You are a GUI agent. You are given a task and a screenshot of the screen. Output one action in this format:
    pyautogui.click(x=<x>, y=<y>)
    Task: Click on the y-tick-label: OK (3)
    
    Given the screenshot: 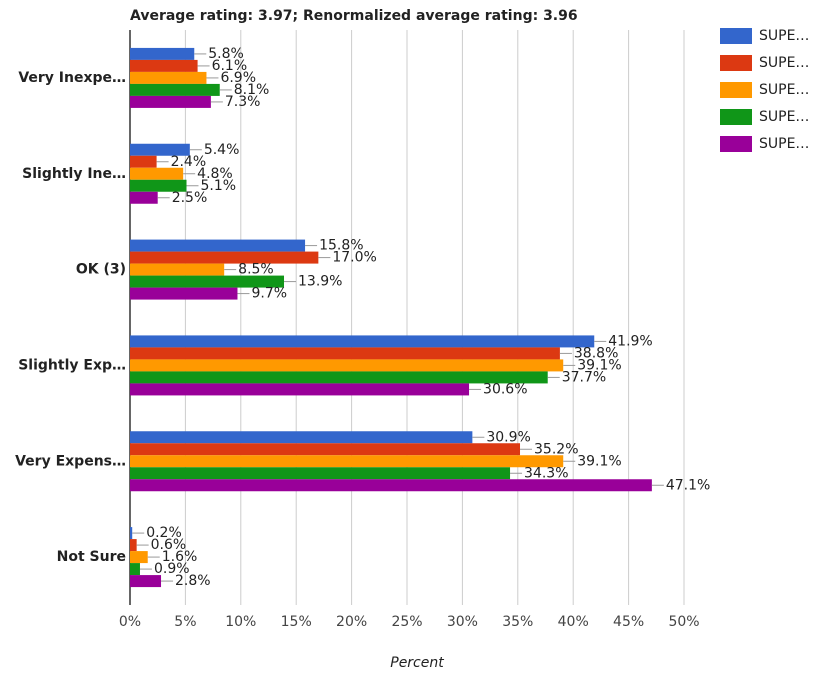 What is the action you would take?
    pyautogui.click(x=101, y=270)
    